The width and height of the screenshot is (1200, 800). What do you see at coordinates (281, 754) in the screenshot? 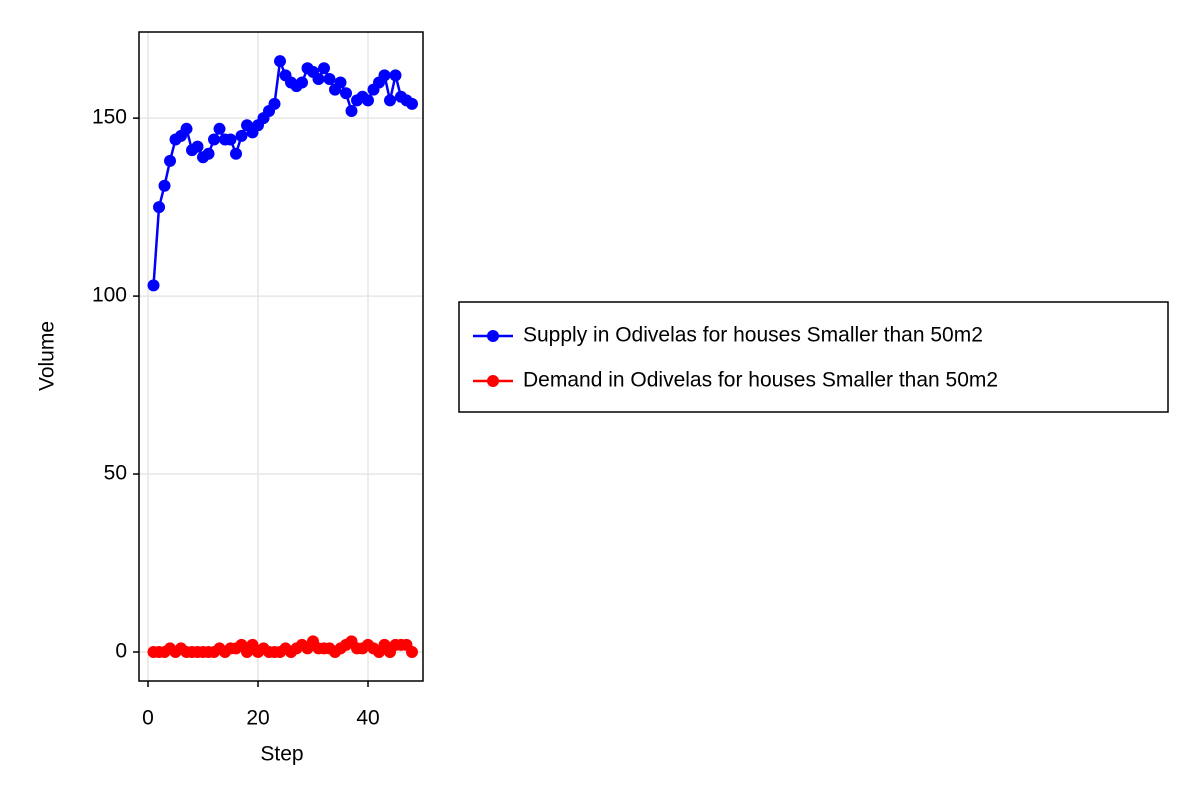
I see `x-axis-label: Step` at bounding box center [281, 754].